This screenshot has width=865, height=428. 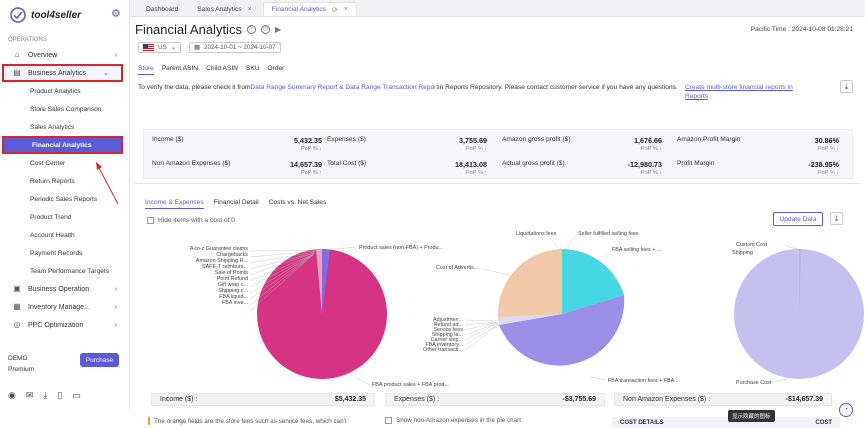 I want to click on metric-label: Amazon gross profit ($), so click(x=536, y=139).